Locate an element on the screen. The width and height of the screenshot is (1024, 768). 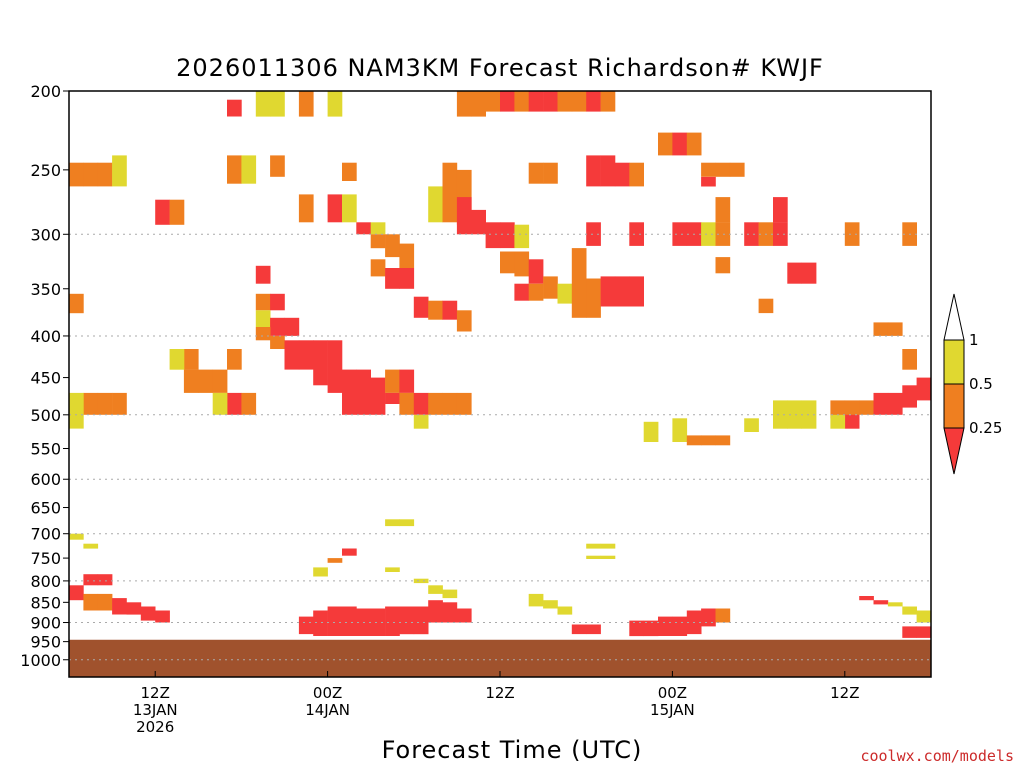
legend-bottom-arrow is located at coordinates (954, 451).